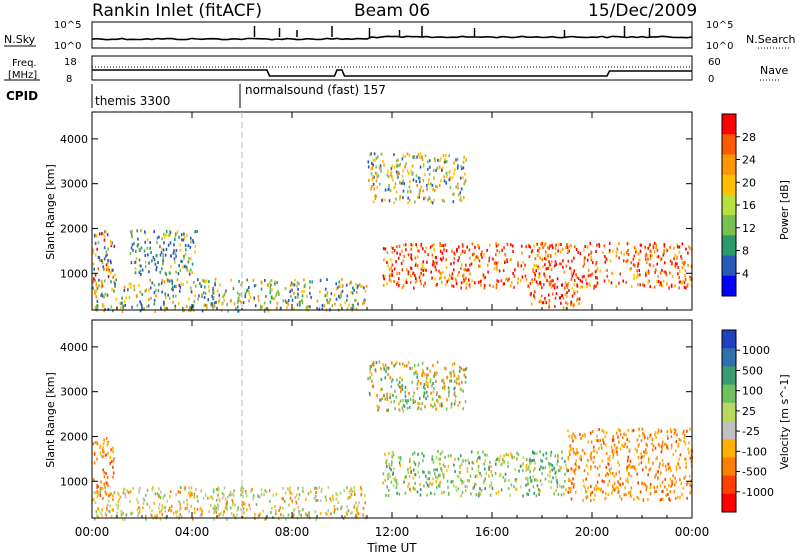  Describe the element at coordinates (729, 376) in the screenshot. I see `colorbar-swatch` at that location.